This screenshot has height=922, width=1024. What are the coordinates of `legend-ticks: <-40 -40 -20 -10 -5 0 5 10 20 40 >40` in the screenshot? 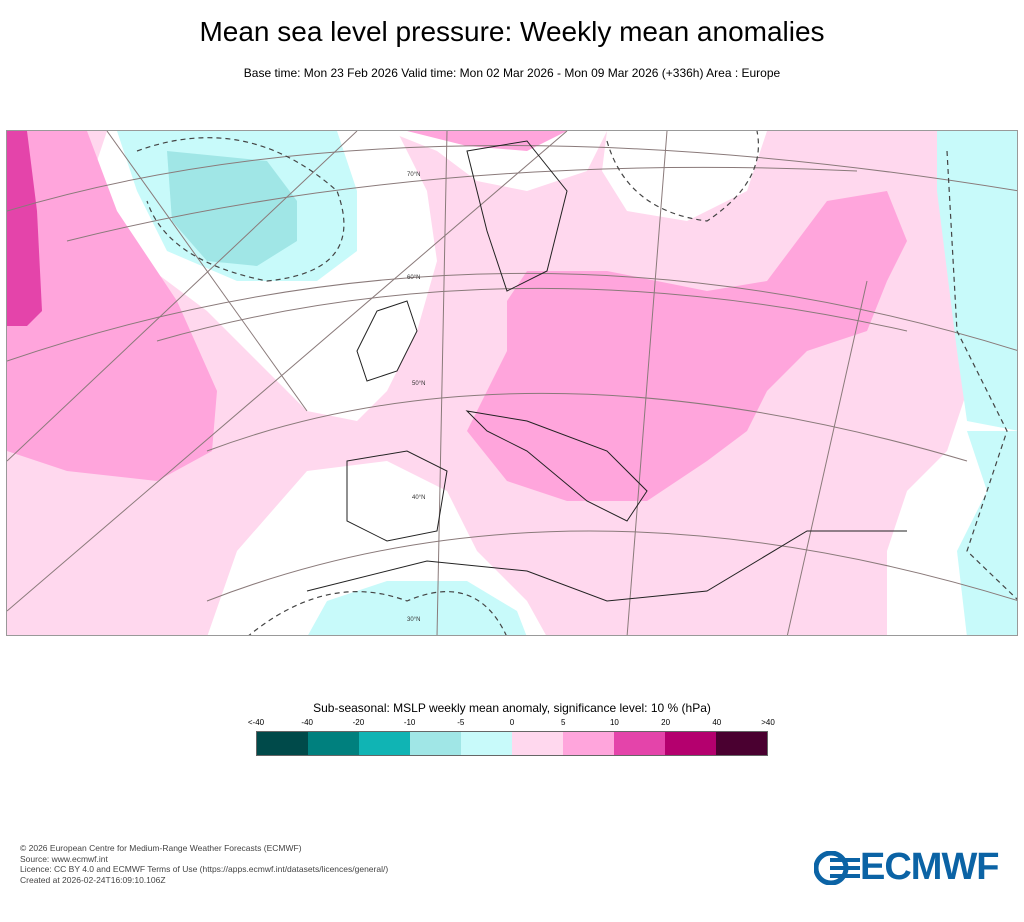 It's located at (511, 724).